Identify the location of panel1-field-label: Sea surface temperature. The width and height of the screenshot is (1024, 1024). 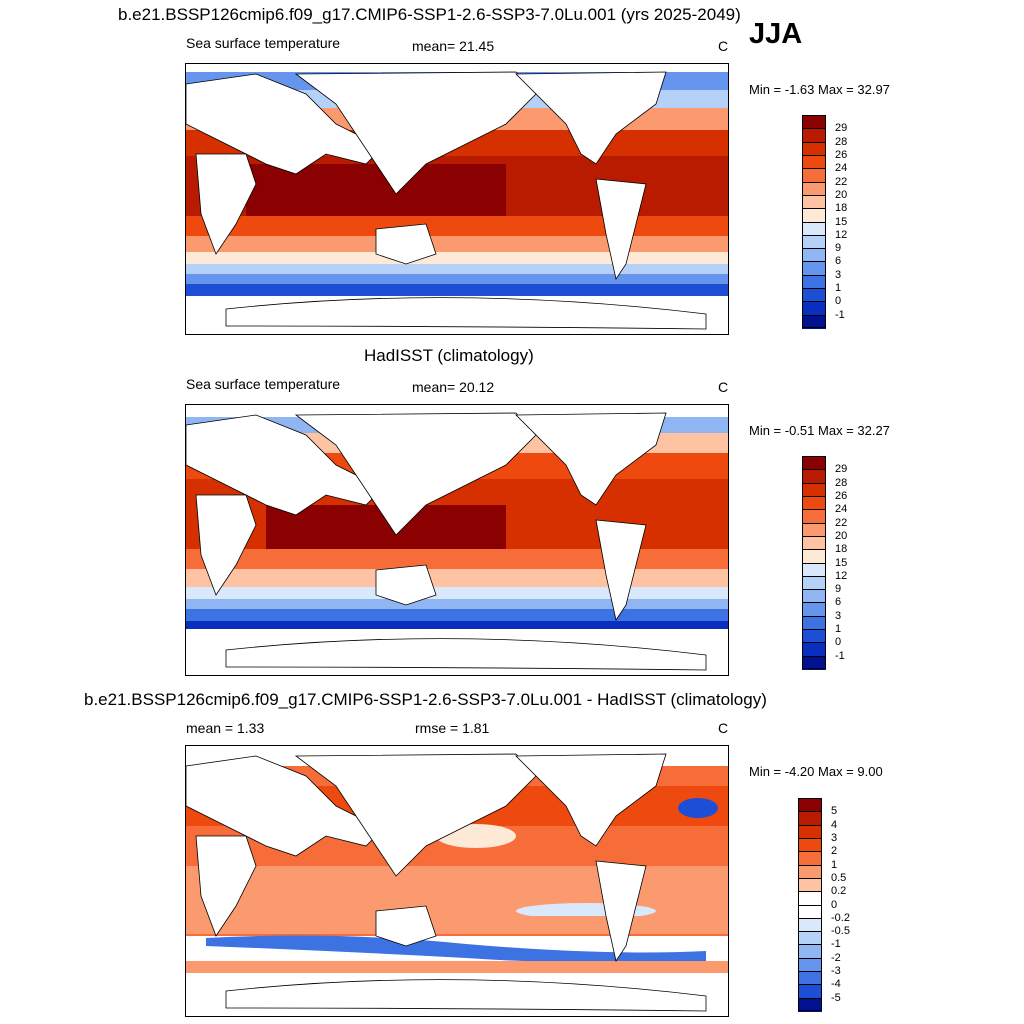
(263, 43).